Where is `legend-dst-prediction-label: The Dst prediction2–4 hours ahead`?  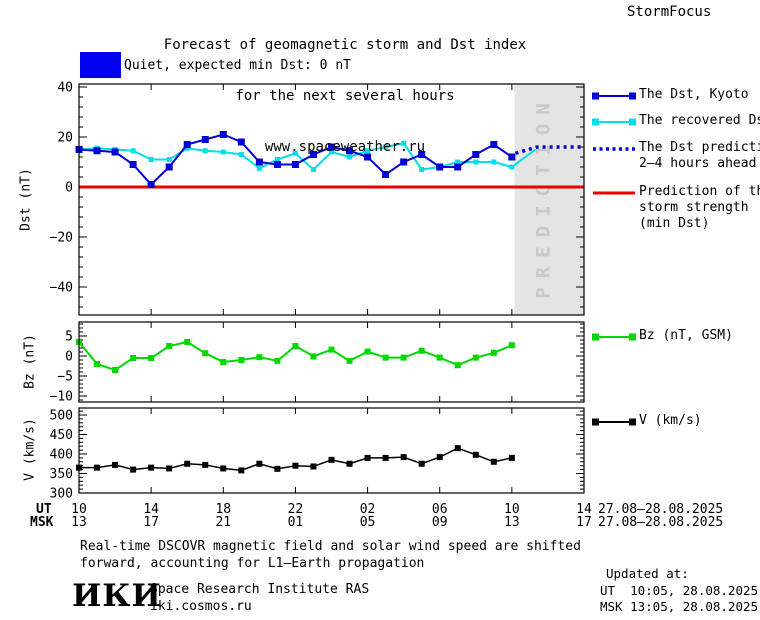
legend-dst-prediction-label: The Dst prediction2–4 hours ahead is located at coordinates (699, 155).